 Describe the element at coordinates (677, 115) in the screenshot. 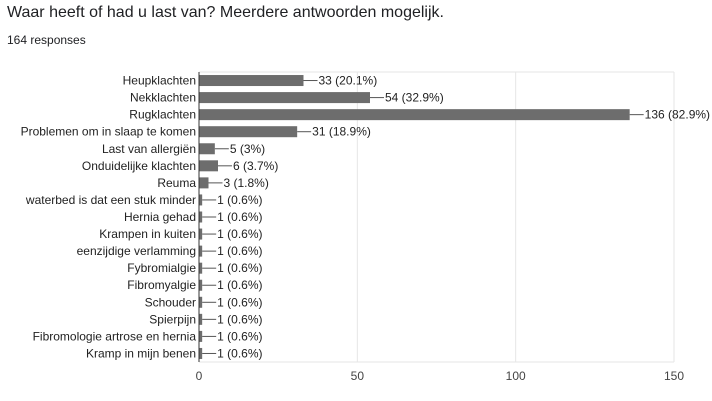

I see `data-label: 136 (82.9%)` at that location.